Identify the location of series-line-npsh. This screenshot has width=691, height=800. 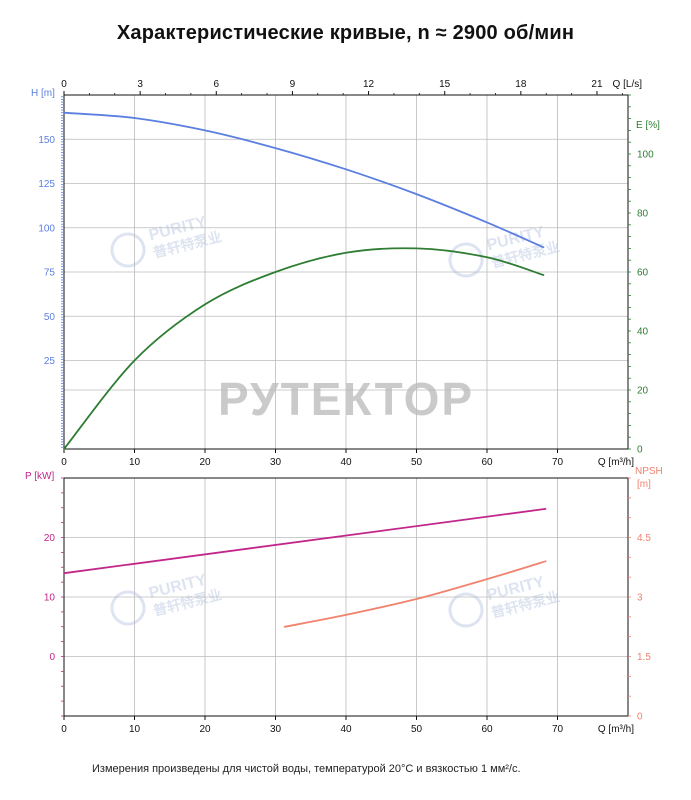
(415, 594).